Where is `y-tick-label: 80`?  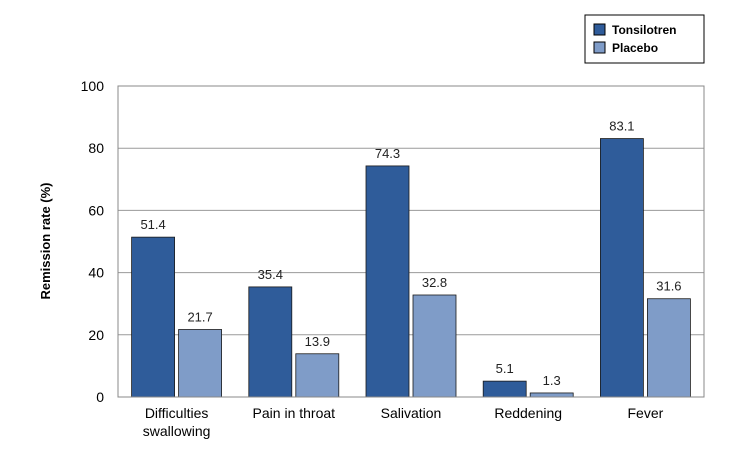 y-tick-label: 80 is located at coordinates (96, 148).